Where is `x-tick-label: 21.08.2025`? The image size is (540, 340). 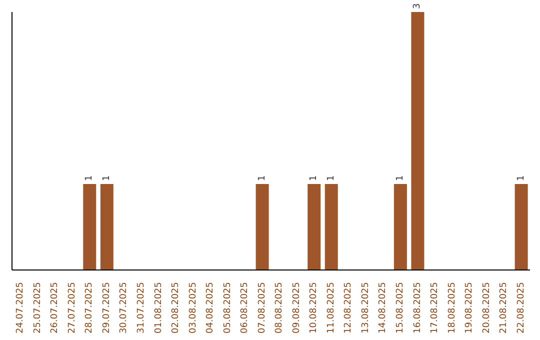 x-tick-label: 21.08.2025 is located at coordinates (504, 308).